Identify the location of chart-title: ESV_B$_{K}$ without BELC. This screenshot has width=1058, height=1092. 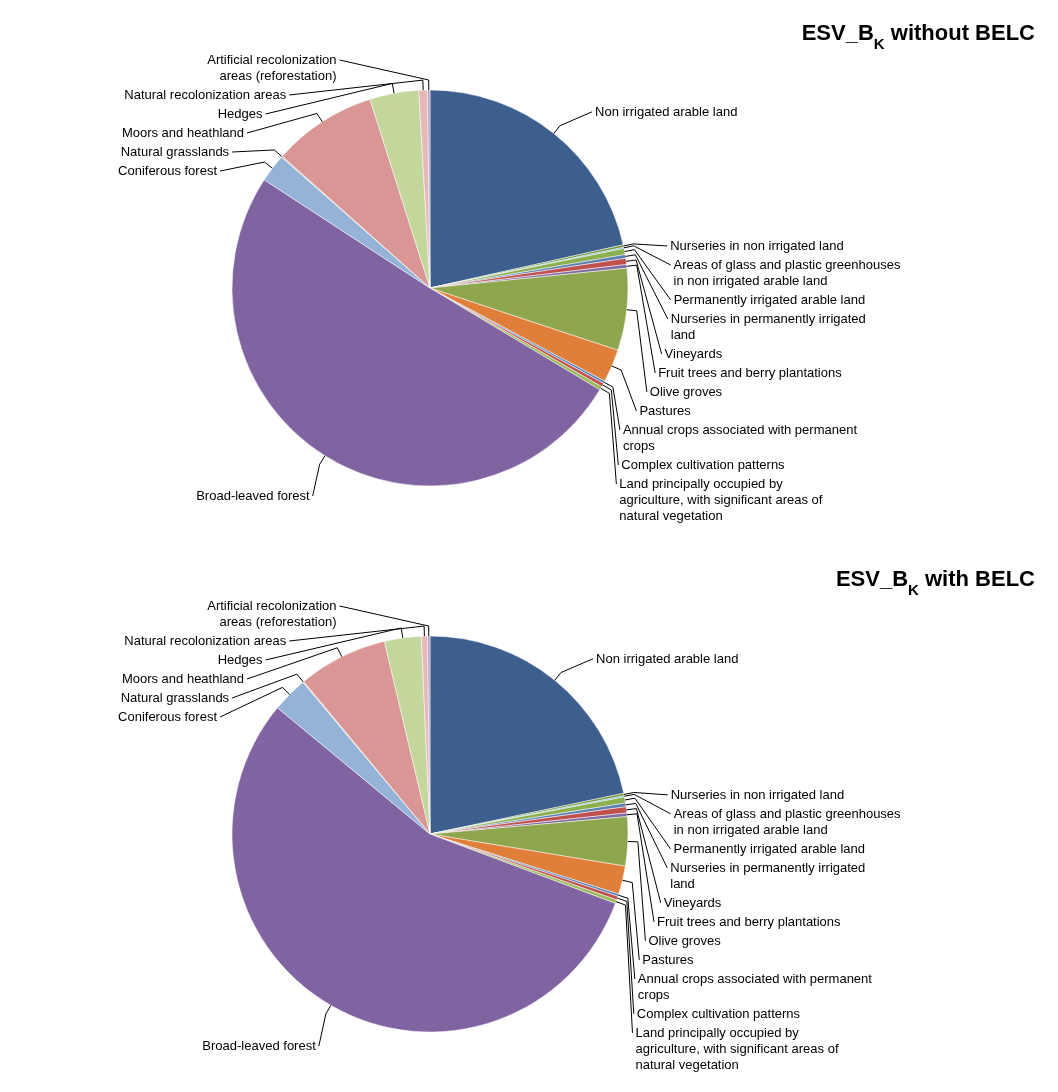
(918, 36).